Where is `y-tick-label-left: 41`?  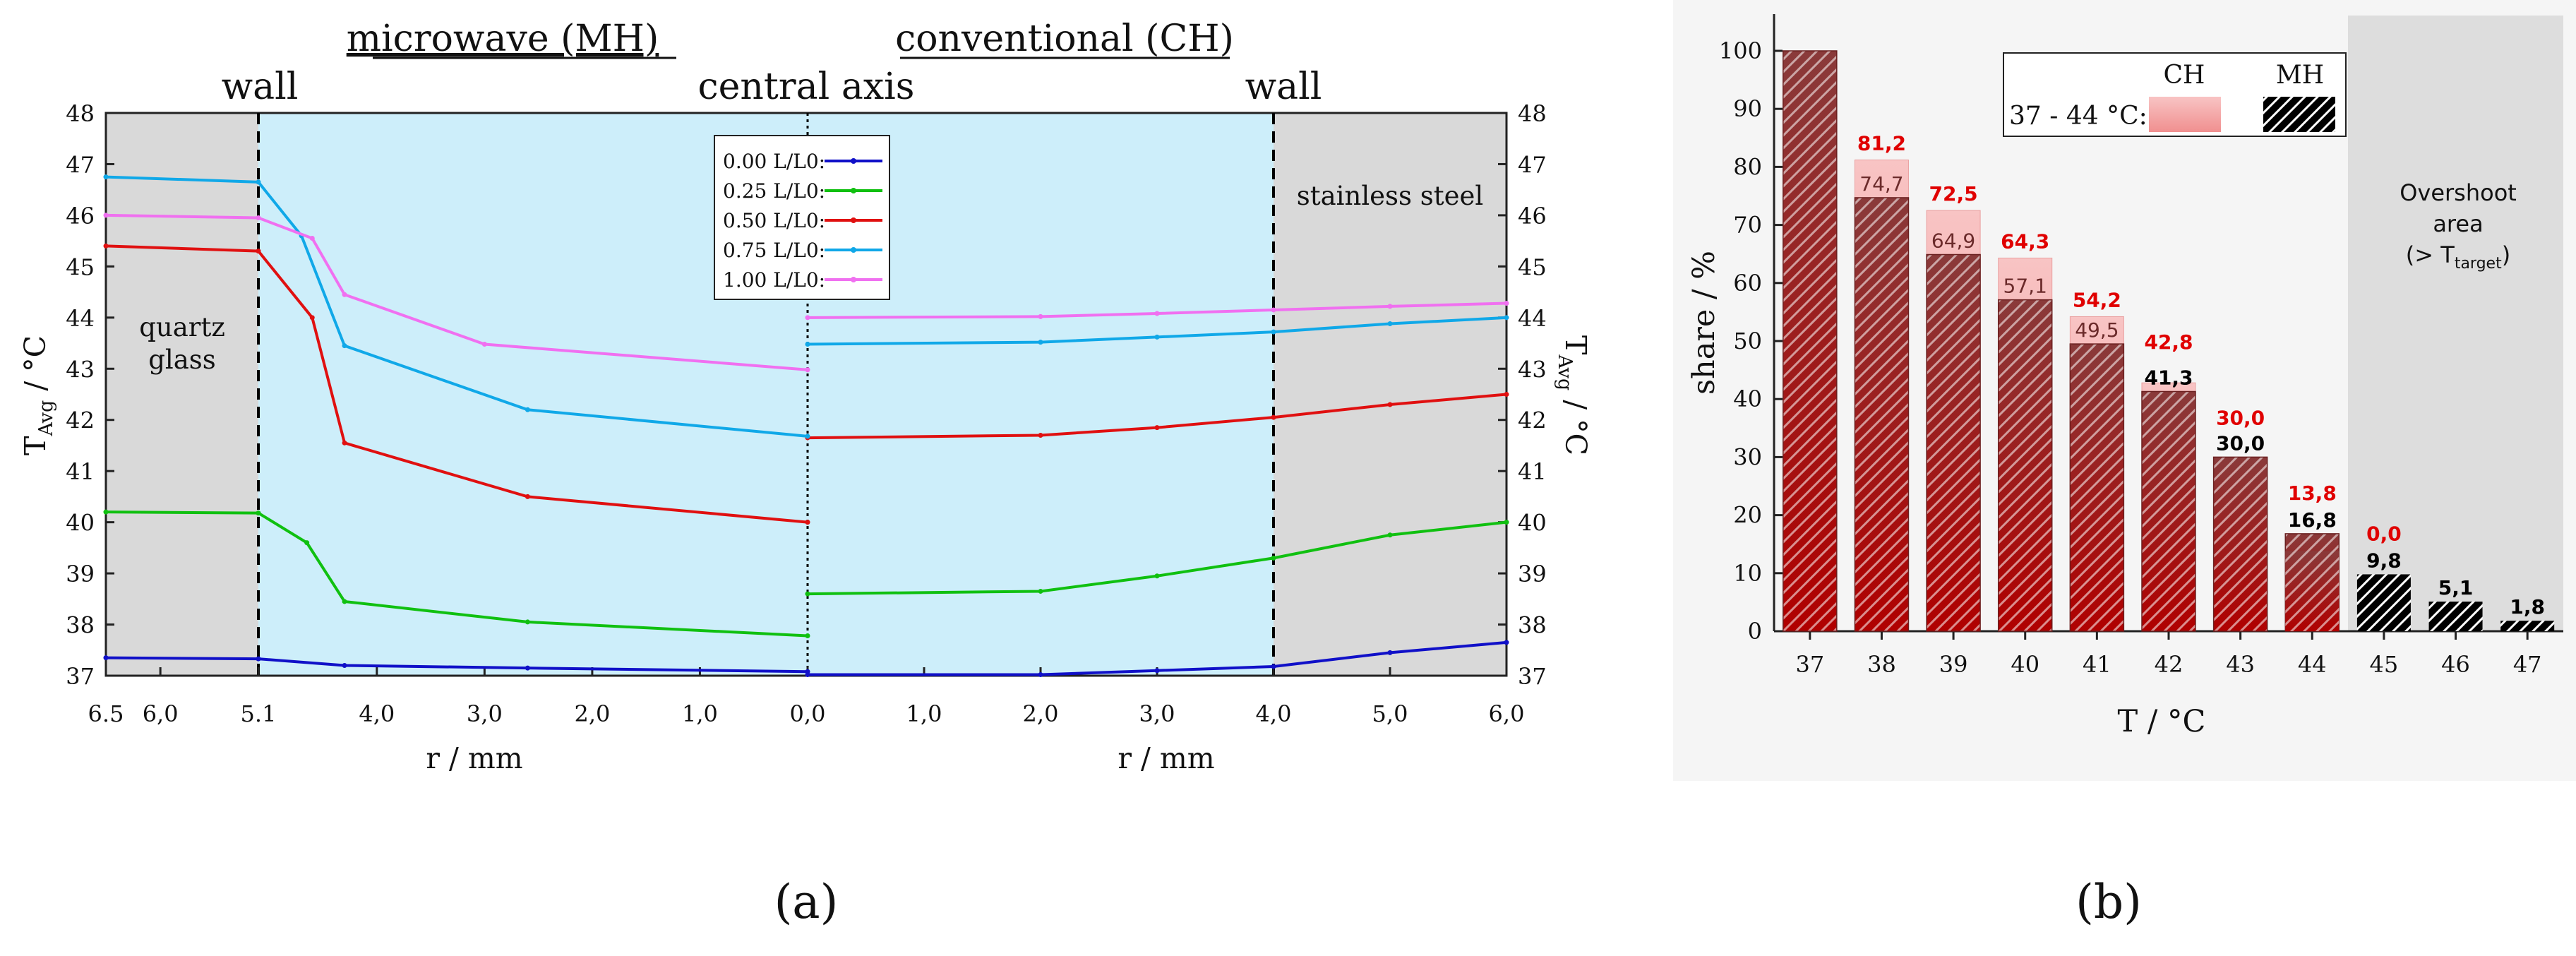
y-tick-label-left: 41 is located at coordinates (80, 471).